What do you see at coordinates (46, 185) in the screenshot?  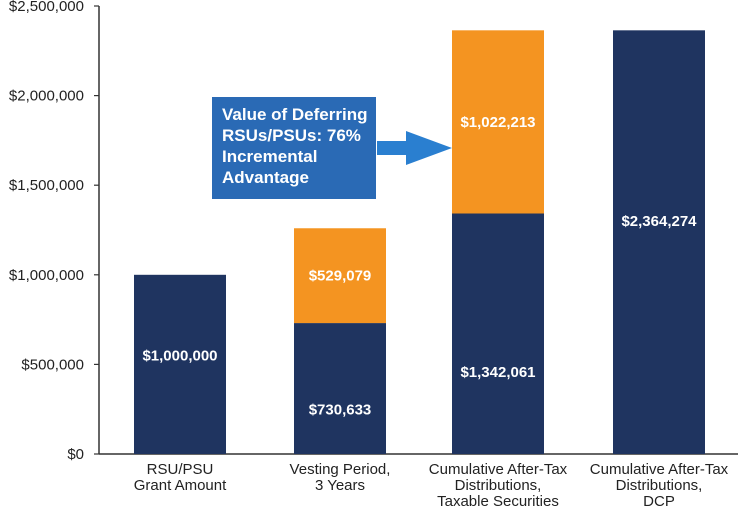 I see `y-tick-label: $1,500,000` at bounding box center [46, 185].